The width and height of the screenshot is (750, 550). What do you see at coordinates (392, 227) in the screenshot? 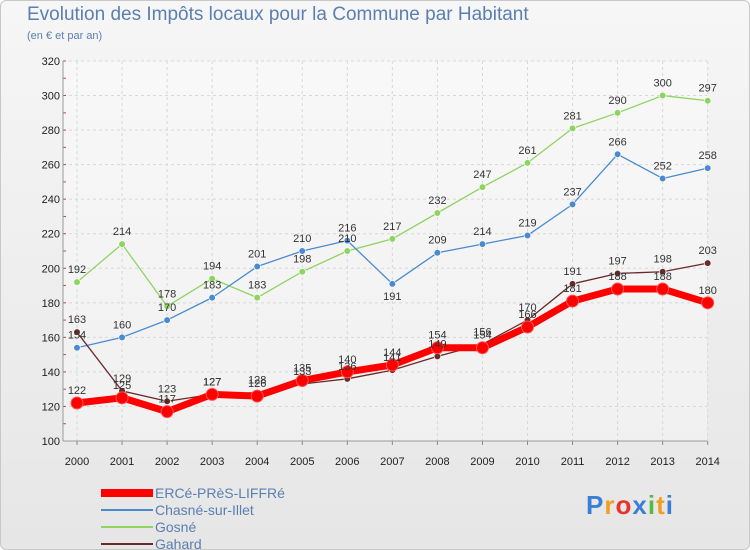
I see `data-label: 217` at bounding box center [392, 227].